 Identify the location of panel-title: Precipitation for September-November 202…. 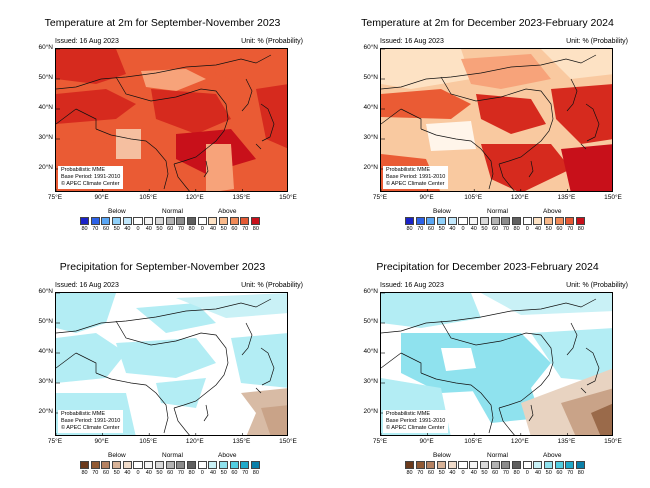
(162, 267).